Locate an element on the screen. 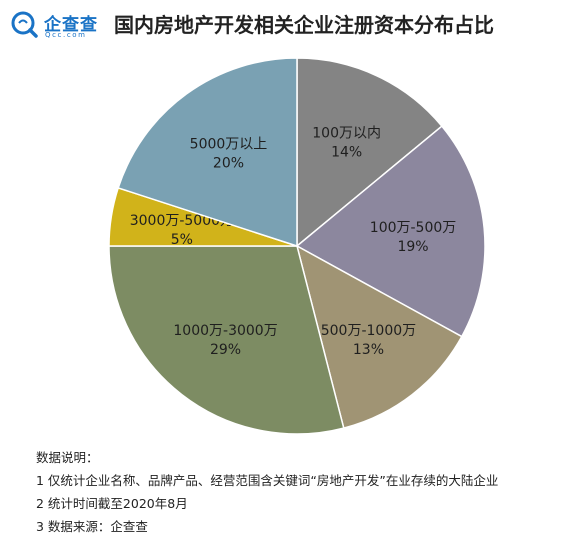 The width and height of the screenshot is (580, 555). header: 企查查 Qcc.com 国内房地产开发相关企业注册资本分布占比 is located at coordinates (290, 24).